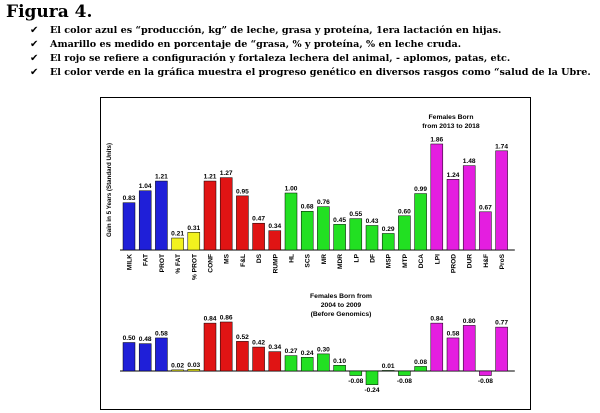 The height and width of the screenshot is (413, 600). Describe the element at coordinates (145, 339) in the screenshot. I see `data-label: 0.48` at that location.